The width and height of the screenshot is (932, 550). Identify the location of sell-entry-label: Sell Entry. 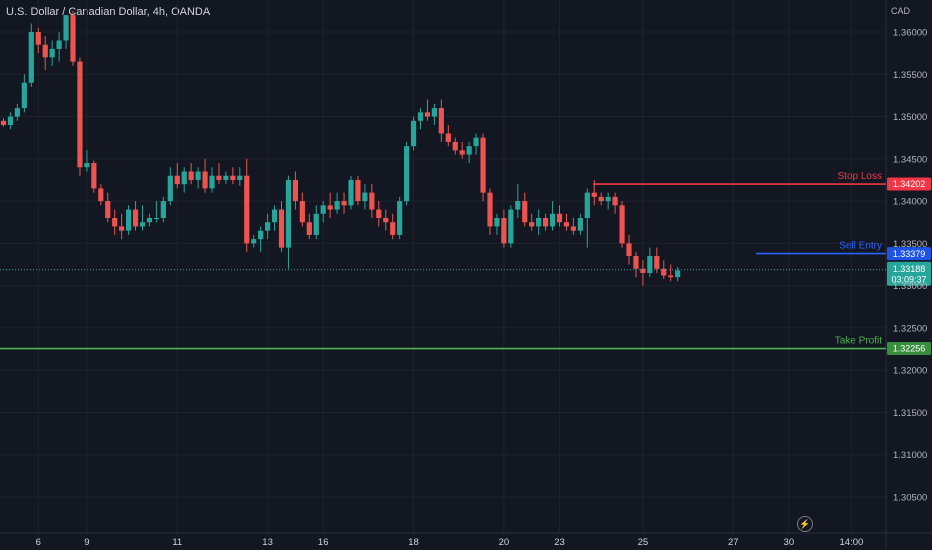
(860, 246).